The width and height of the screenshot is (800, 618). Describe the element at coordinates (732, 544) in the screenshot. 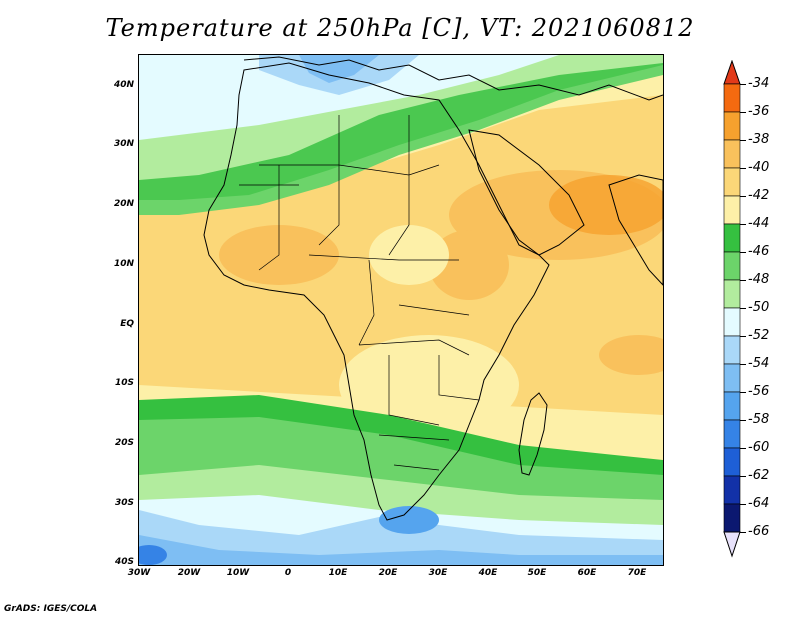

I see `colorbar-bottom-arrow` at that location.